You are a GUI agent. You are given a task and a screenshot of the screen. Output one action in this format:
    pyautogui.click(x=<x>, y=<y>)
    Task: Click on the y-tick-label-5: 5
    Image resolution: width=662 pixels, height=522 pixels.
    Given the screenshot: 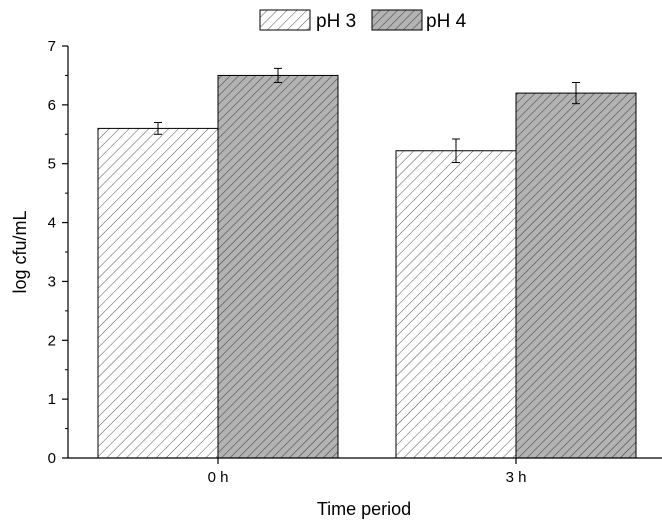 What is the action you would take?
    pyautogui.click(x=52, y=164)
    